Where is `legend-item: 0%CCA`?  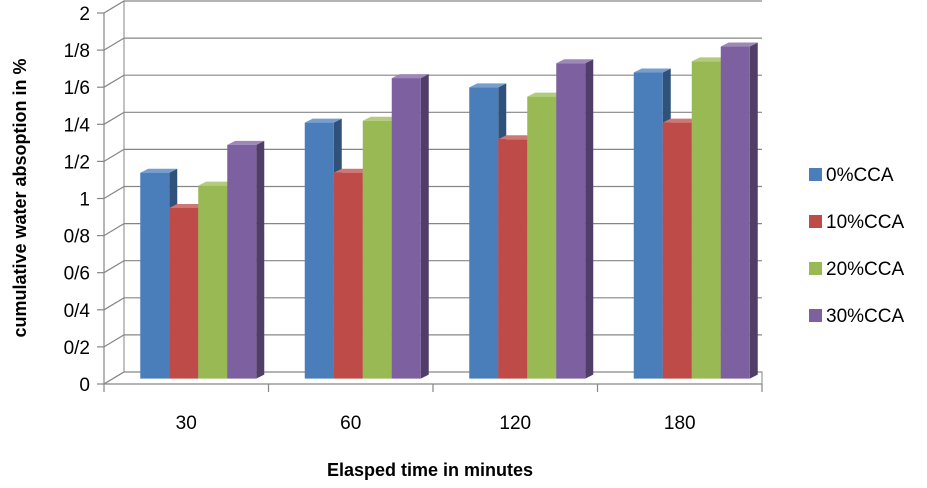
legend-item: 0%CCA is located at coordinates (851, 175).